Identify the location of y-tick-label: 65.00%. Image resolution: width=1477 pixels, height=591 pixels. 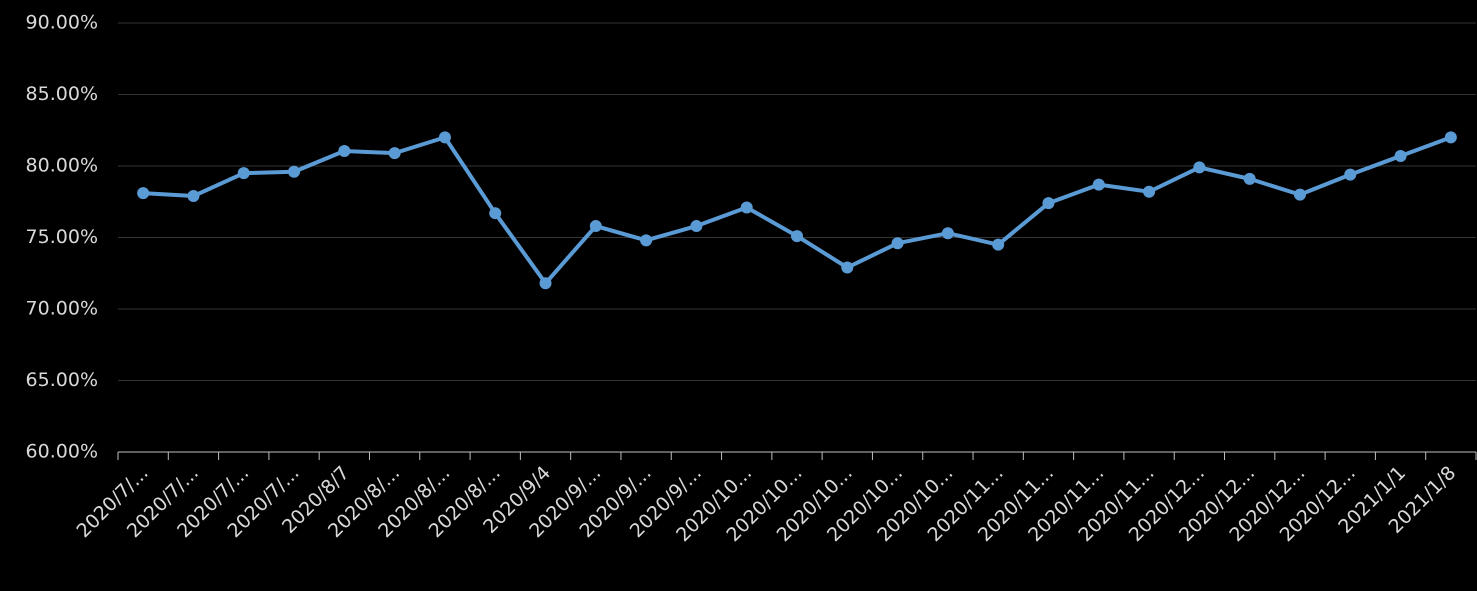
(62, 380).